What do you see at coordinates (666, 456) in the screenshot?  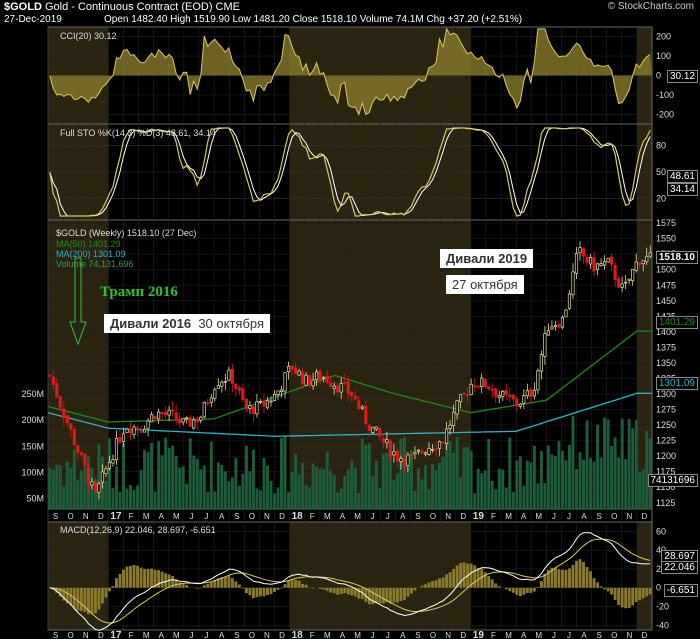 I see `price-tick-label: 1200` at bounding box center [666, 456].